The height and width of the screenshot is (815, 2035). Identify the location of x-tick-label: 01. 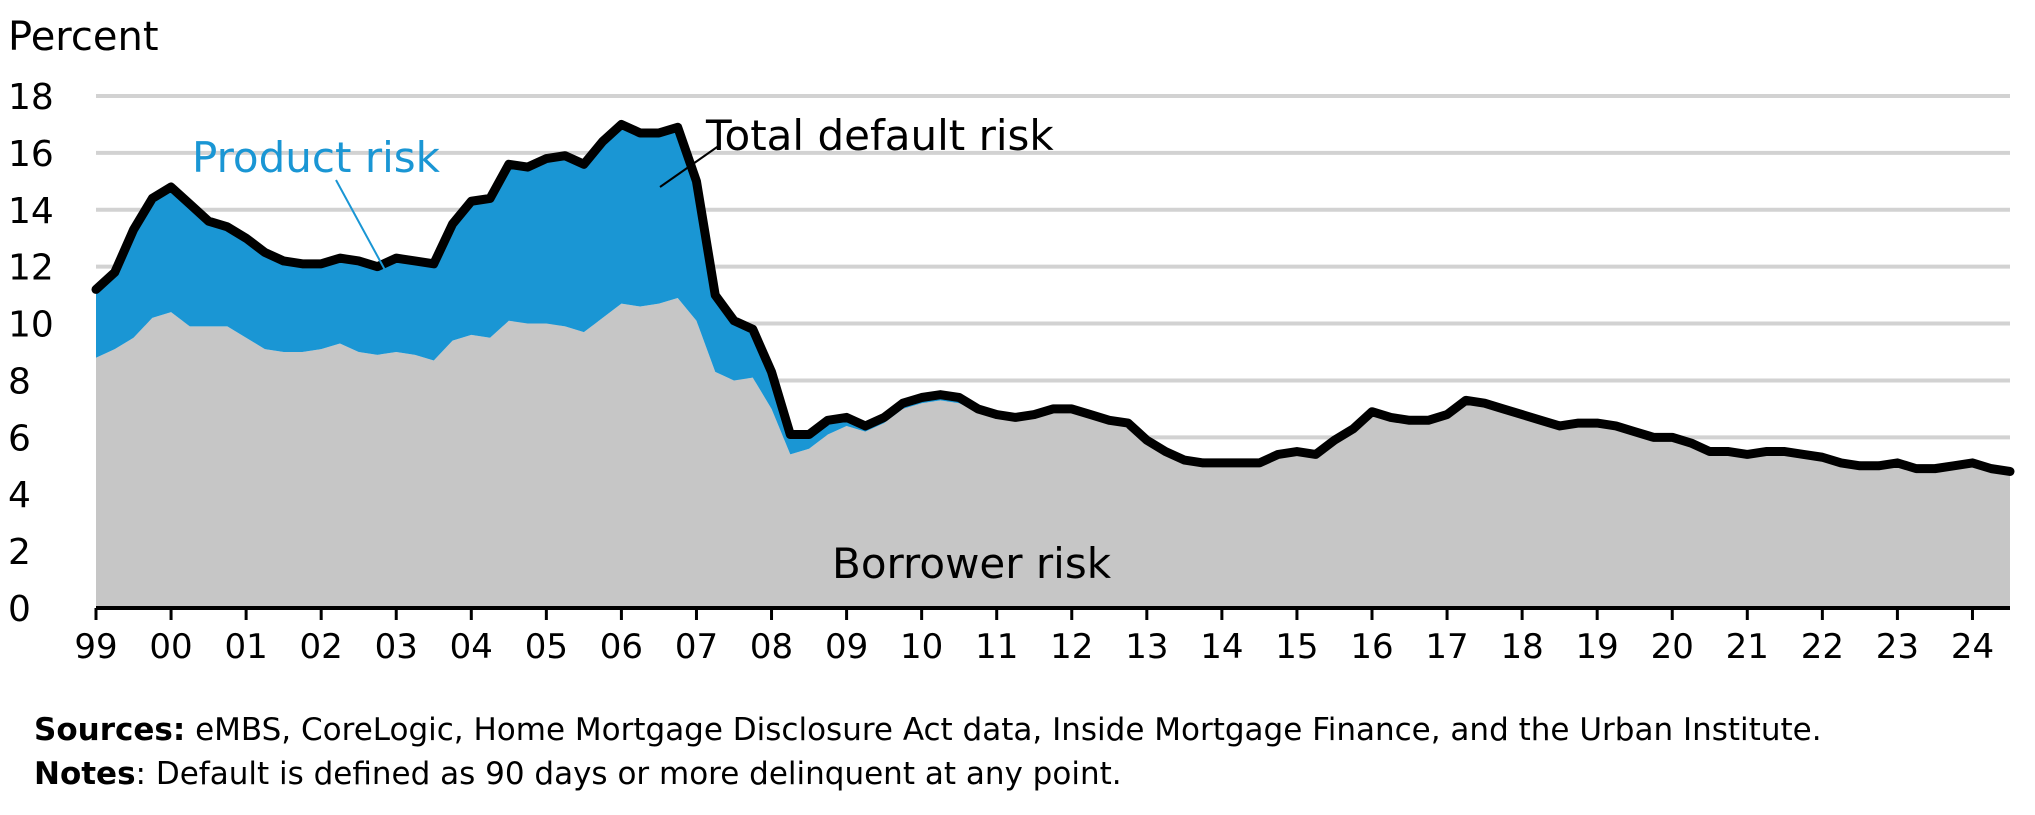
(245, 647).